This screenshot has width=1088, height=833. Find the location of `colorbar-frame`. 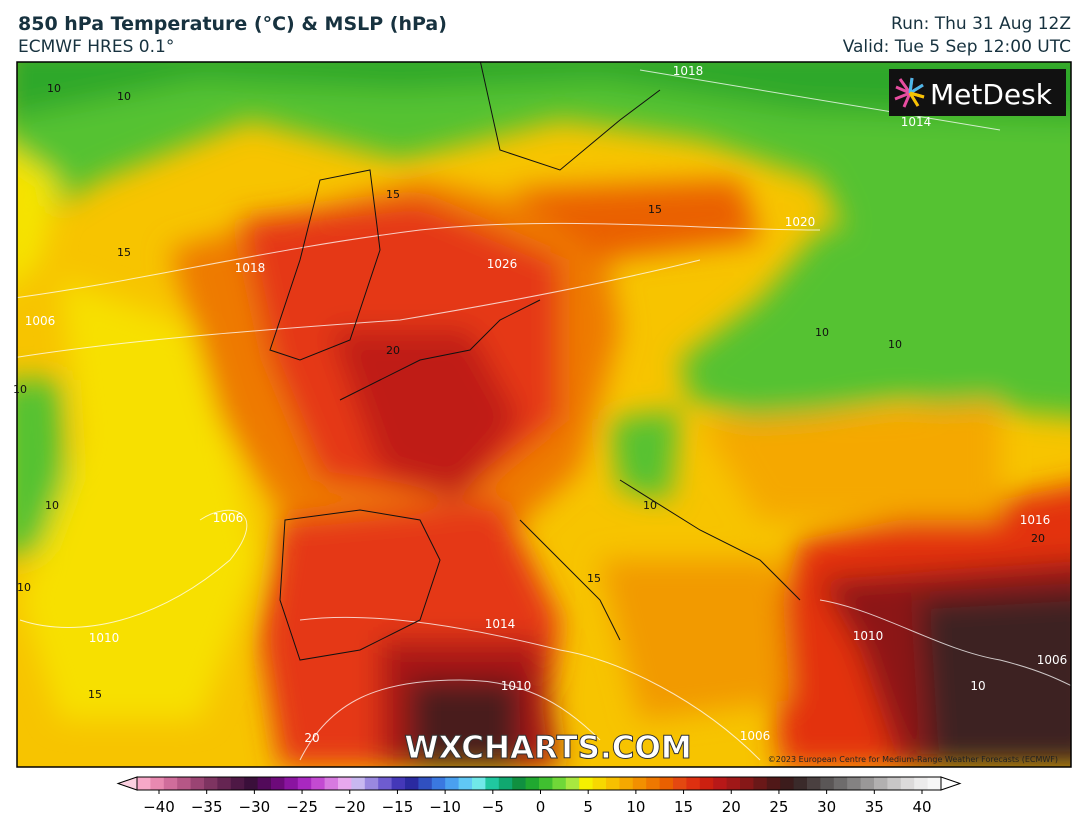

colorbar-frame is located at coordinates (539, 783).